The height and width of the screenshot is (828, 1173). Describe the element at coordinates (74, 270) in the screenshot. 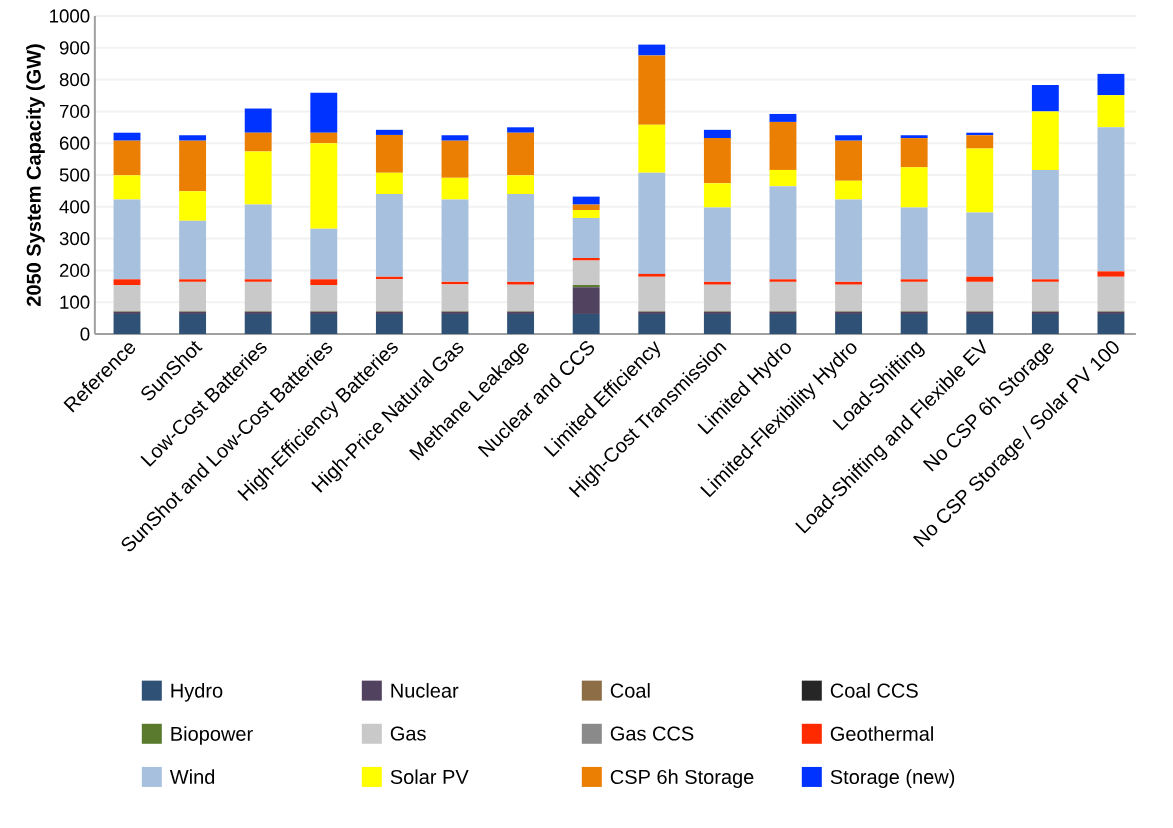

I see `y-tick-label: 200` at that location.